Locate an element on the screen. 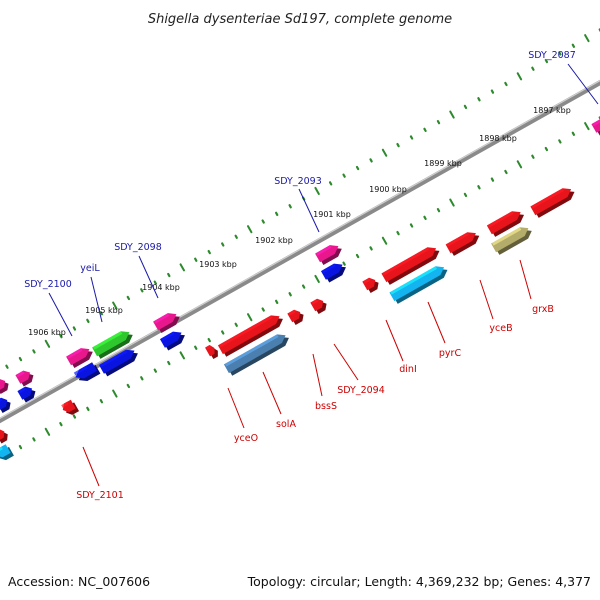  label-sdy-2093: SDY_2093 is located at coordinates (298, 181).